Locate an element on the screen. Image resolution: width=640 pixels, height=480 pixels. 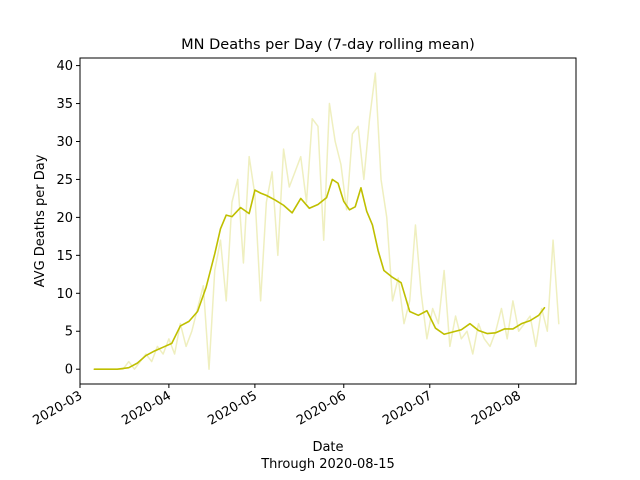
chart-title: MN Deaths per Day (7-day rolling mean) is located at coordinates (328, 45).